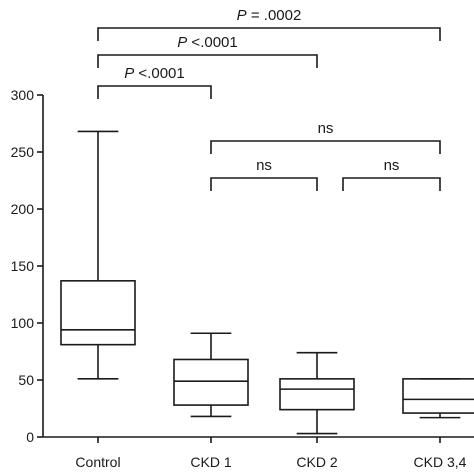  I want to click on significance-bracket-1: P = .0002, so click(269, 24).